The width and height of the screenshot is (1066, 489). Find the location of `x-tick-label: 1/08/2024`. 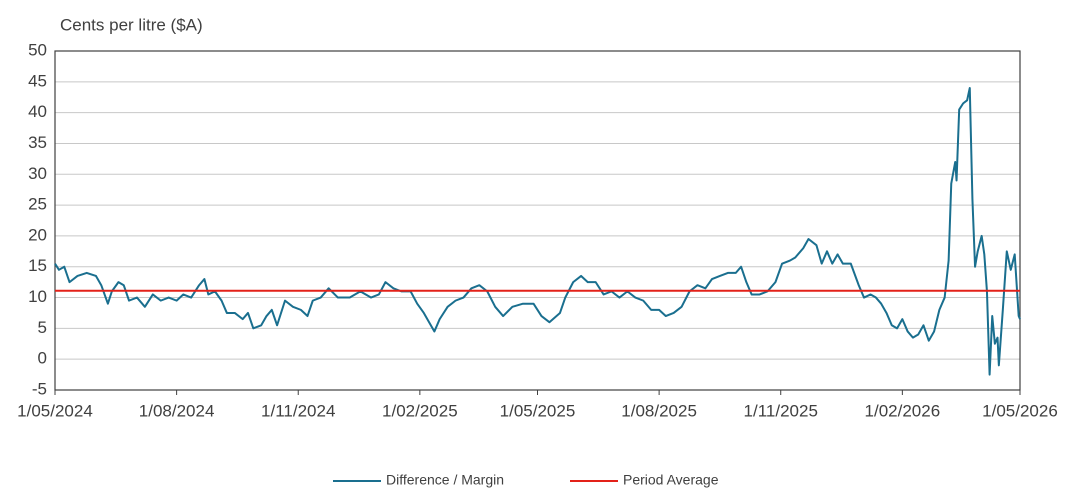

x-tick-label: 1/08/2024 is located at coordinates (177, 410).